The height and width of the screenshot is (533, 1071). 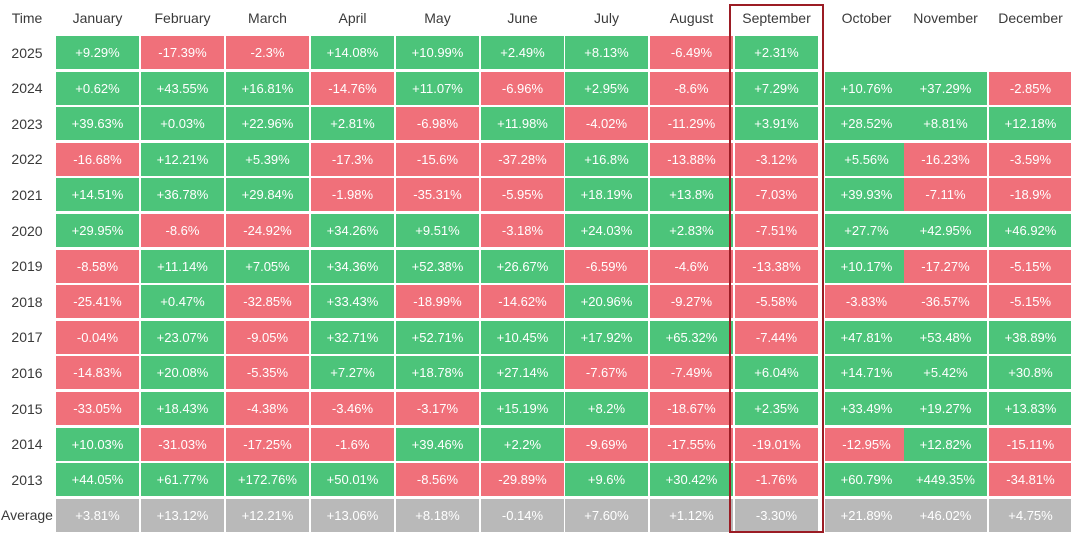 What do you see at coordinates (437, 515) in the screenshot?
I see `cell-average-may: +8.18%` at bounding box center [437, 515].